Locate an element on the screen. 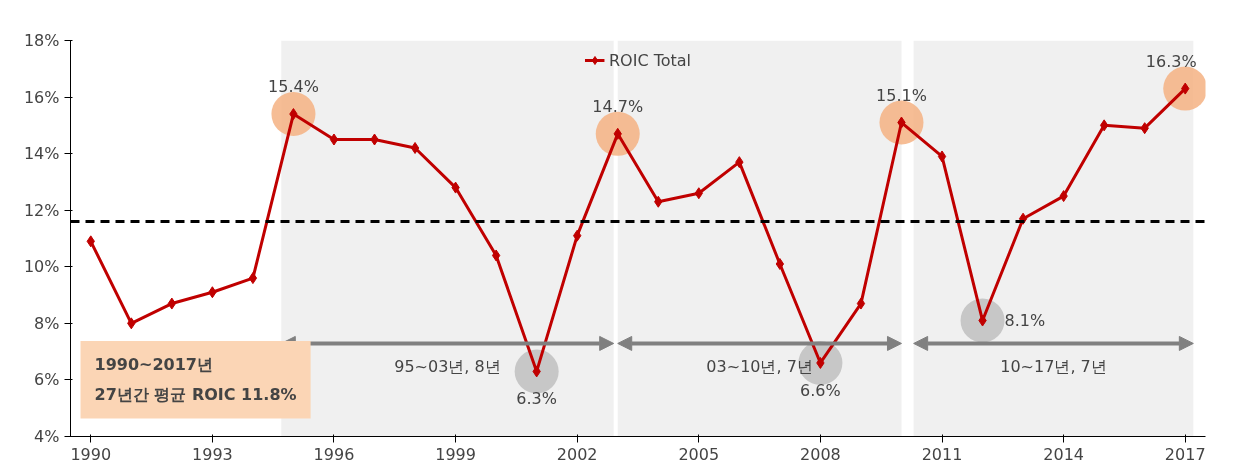 The width and height of the screenshot is (1245, 471). x-tick-label: 2005 is located at coordinates (699, 454).